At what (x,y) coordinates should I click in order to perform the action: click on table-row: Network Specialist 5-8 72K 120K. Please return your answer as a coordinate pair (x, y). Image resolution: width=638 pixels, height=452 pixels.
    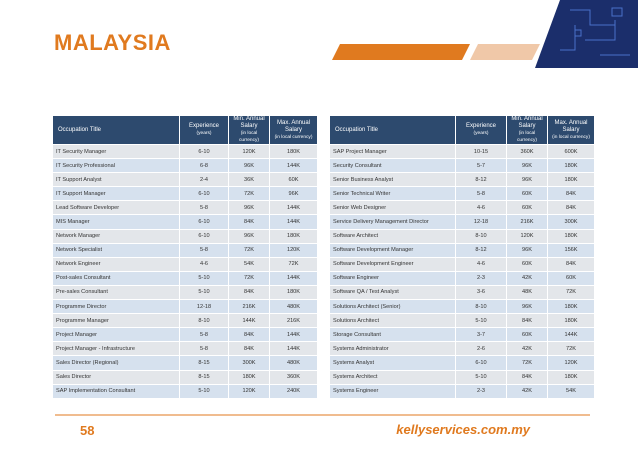
    Looking at the image, I should click on (185, 250).